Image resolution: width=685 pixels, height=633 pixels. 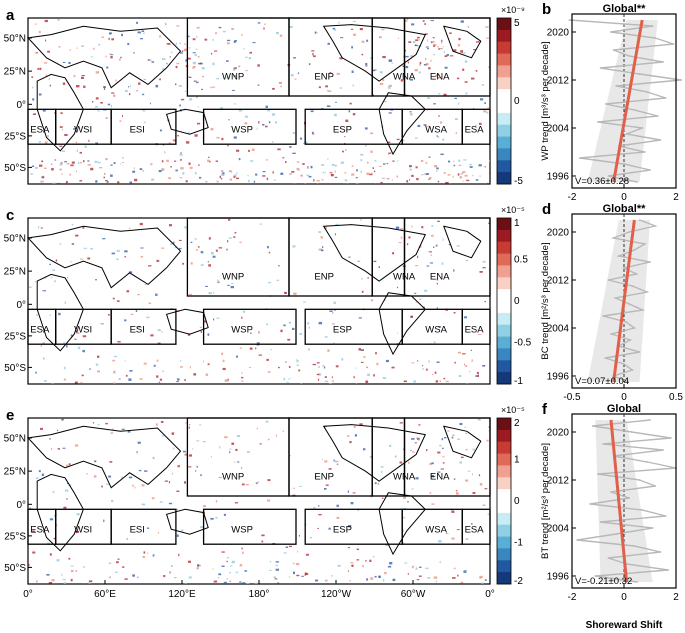 What do you see at coordinates (676, 397) in the screenshot?
I see `x-tick-label: 0.5` at bounding box center [676, 397].